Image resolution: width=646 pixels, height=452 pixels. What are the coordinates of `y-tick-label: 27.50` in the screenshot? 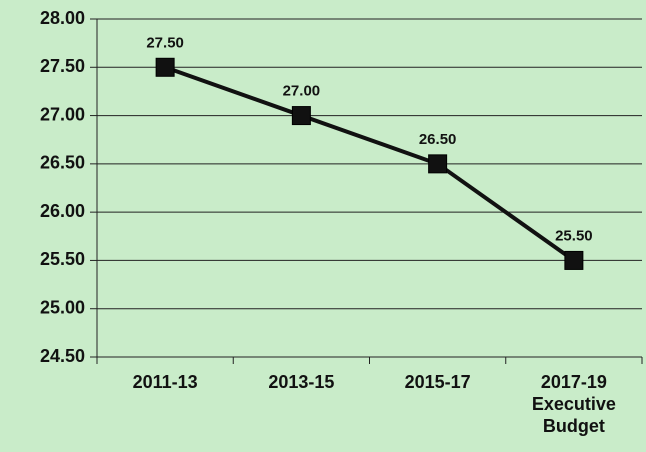 It's located at (62, 66).